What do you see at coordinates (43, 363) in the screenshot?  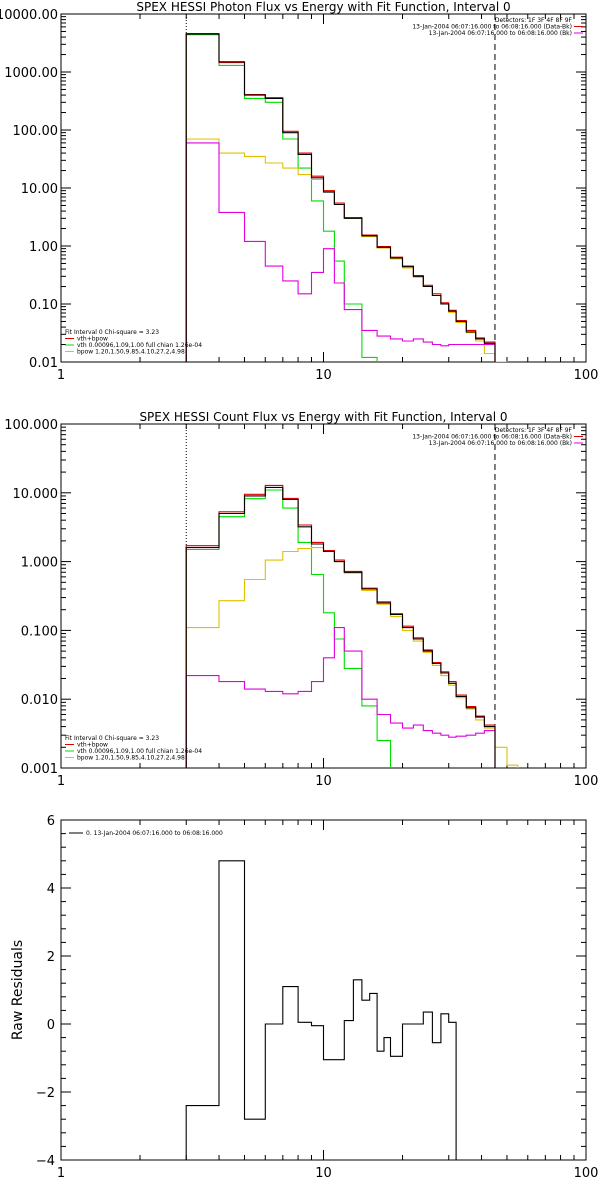 I see `y-tick-label: 0.01` at bounding box center [43, 363].